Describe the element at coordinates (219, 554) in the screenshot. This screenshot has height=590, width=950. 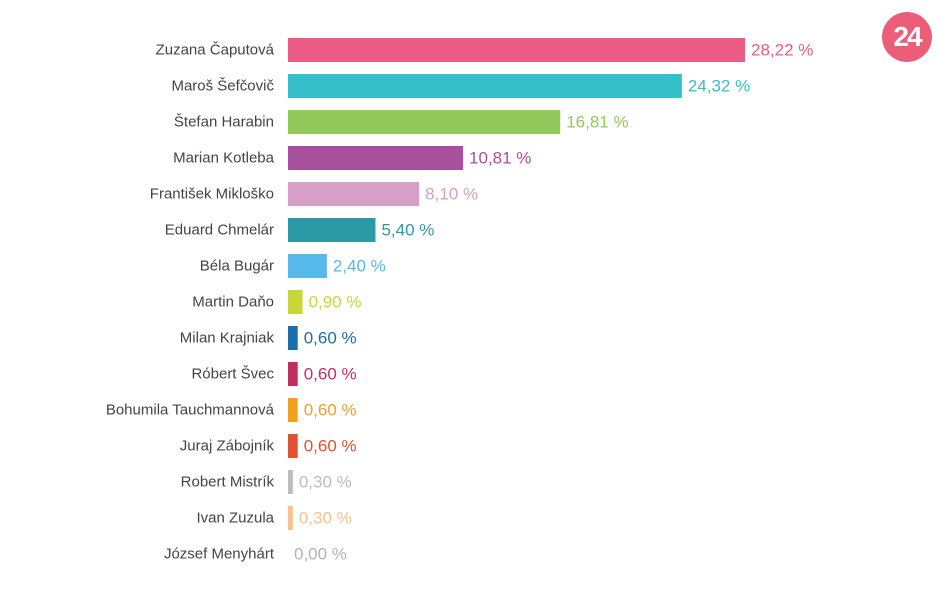
I see `category-label: József Menyhárt` at that location.